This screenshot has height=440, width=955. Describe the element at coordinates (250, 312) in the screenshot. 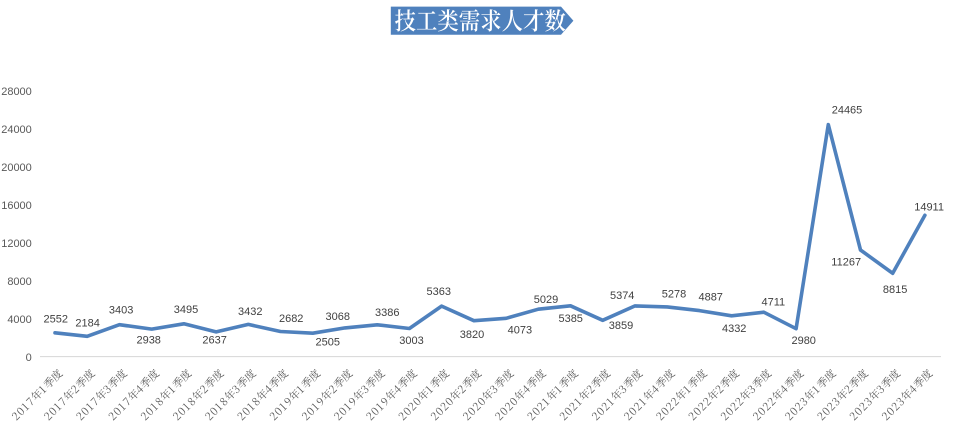

I see `svg-text: 3432` at that location.